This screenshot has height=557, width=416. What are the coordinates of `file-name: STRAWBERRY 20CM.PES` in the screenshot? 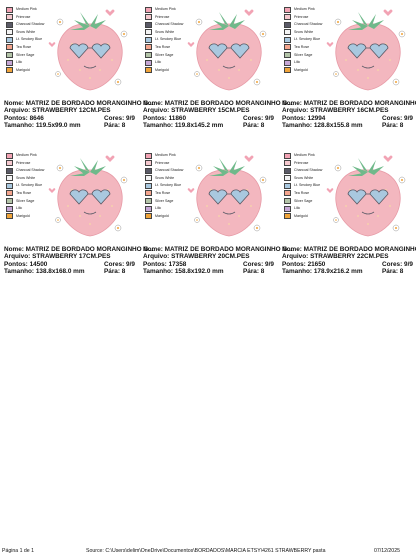 It's located at (210, 257).